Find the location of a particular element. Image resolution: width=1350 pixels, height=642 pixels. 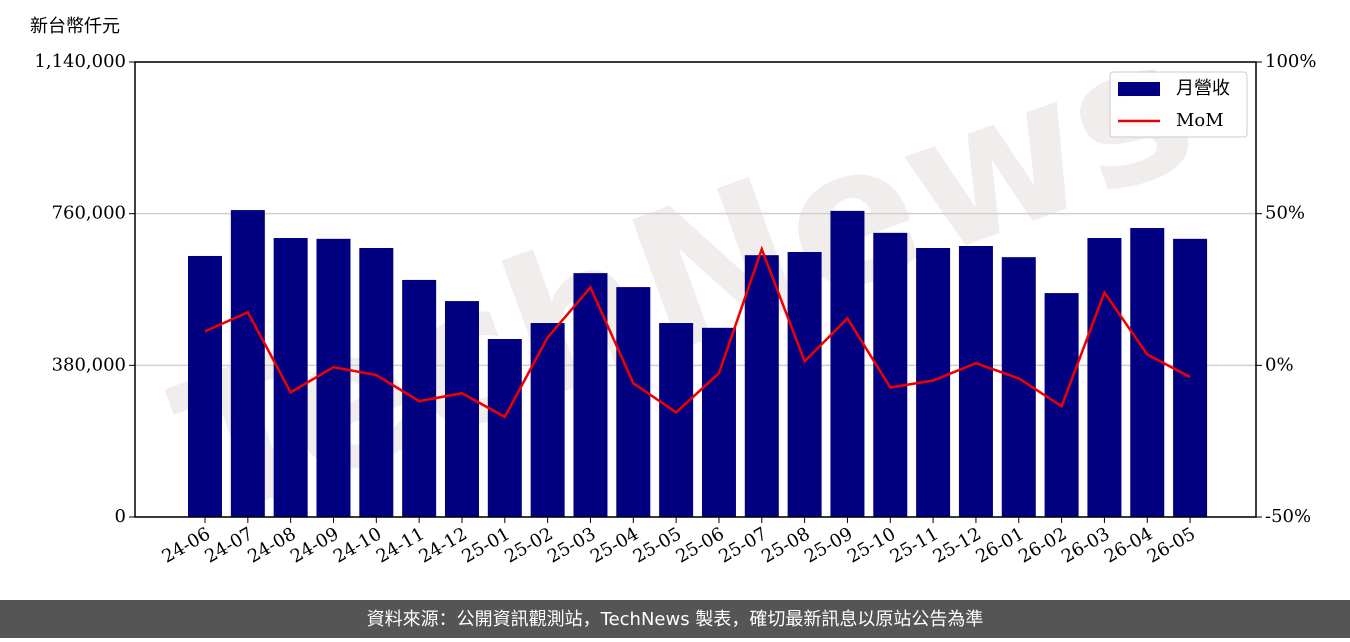

x-tick-label: 26-03 is located at coordinates (1085, 545).